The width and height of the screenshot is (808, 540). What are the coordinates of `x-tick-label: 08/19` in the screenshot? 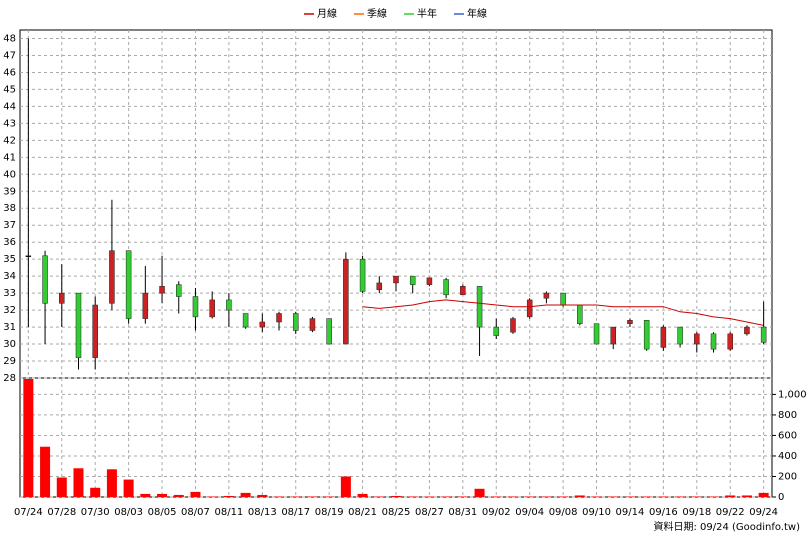 It's located at (329, 512).